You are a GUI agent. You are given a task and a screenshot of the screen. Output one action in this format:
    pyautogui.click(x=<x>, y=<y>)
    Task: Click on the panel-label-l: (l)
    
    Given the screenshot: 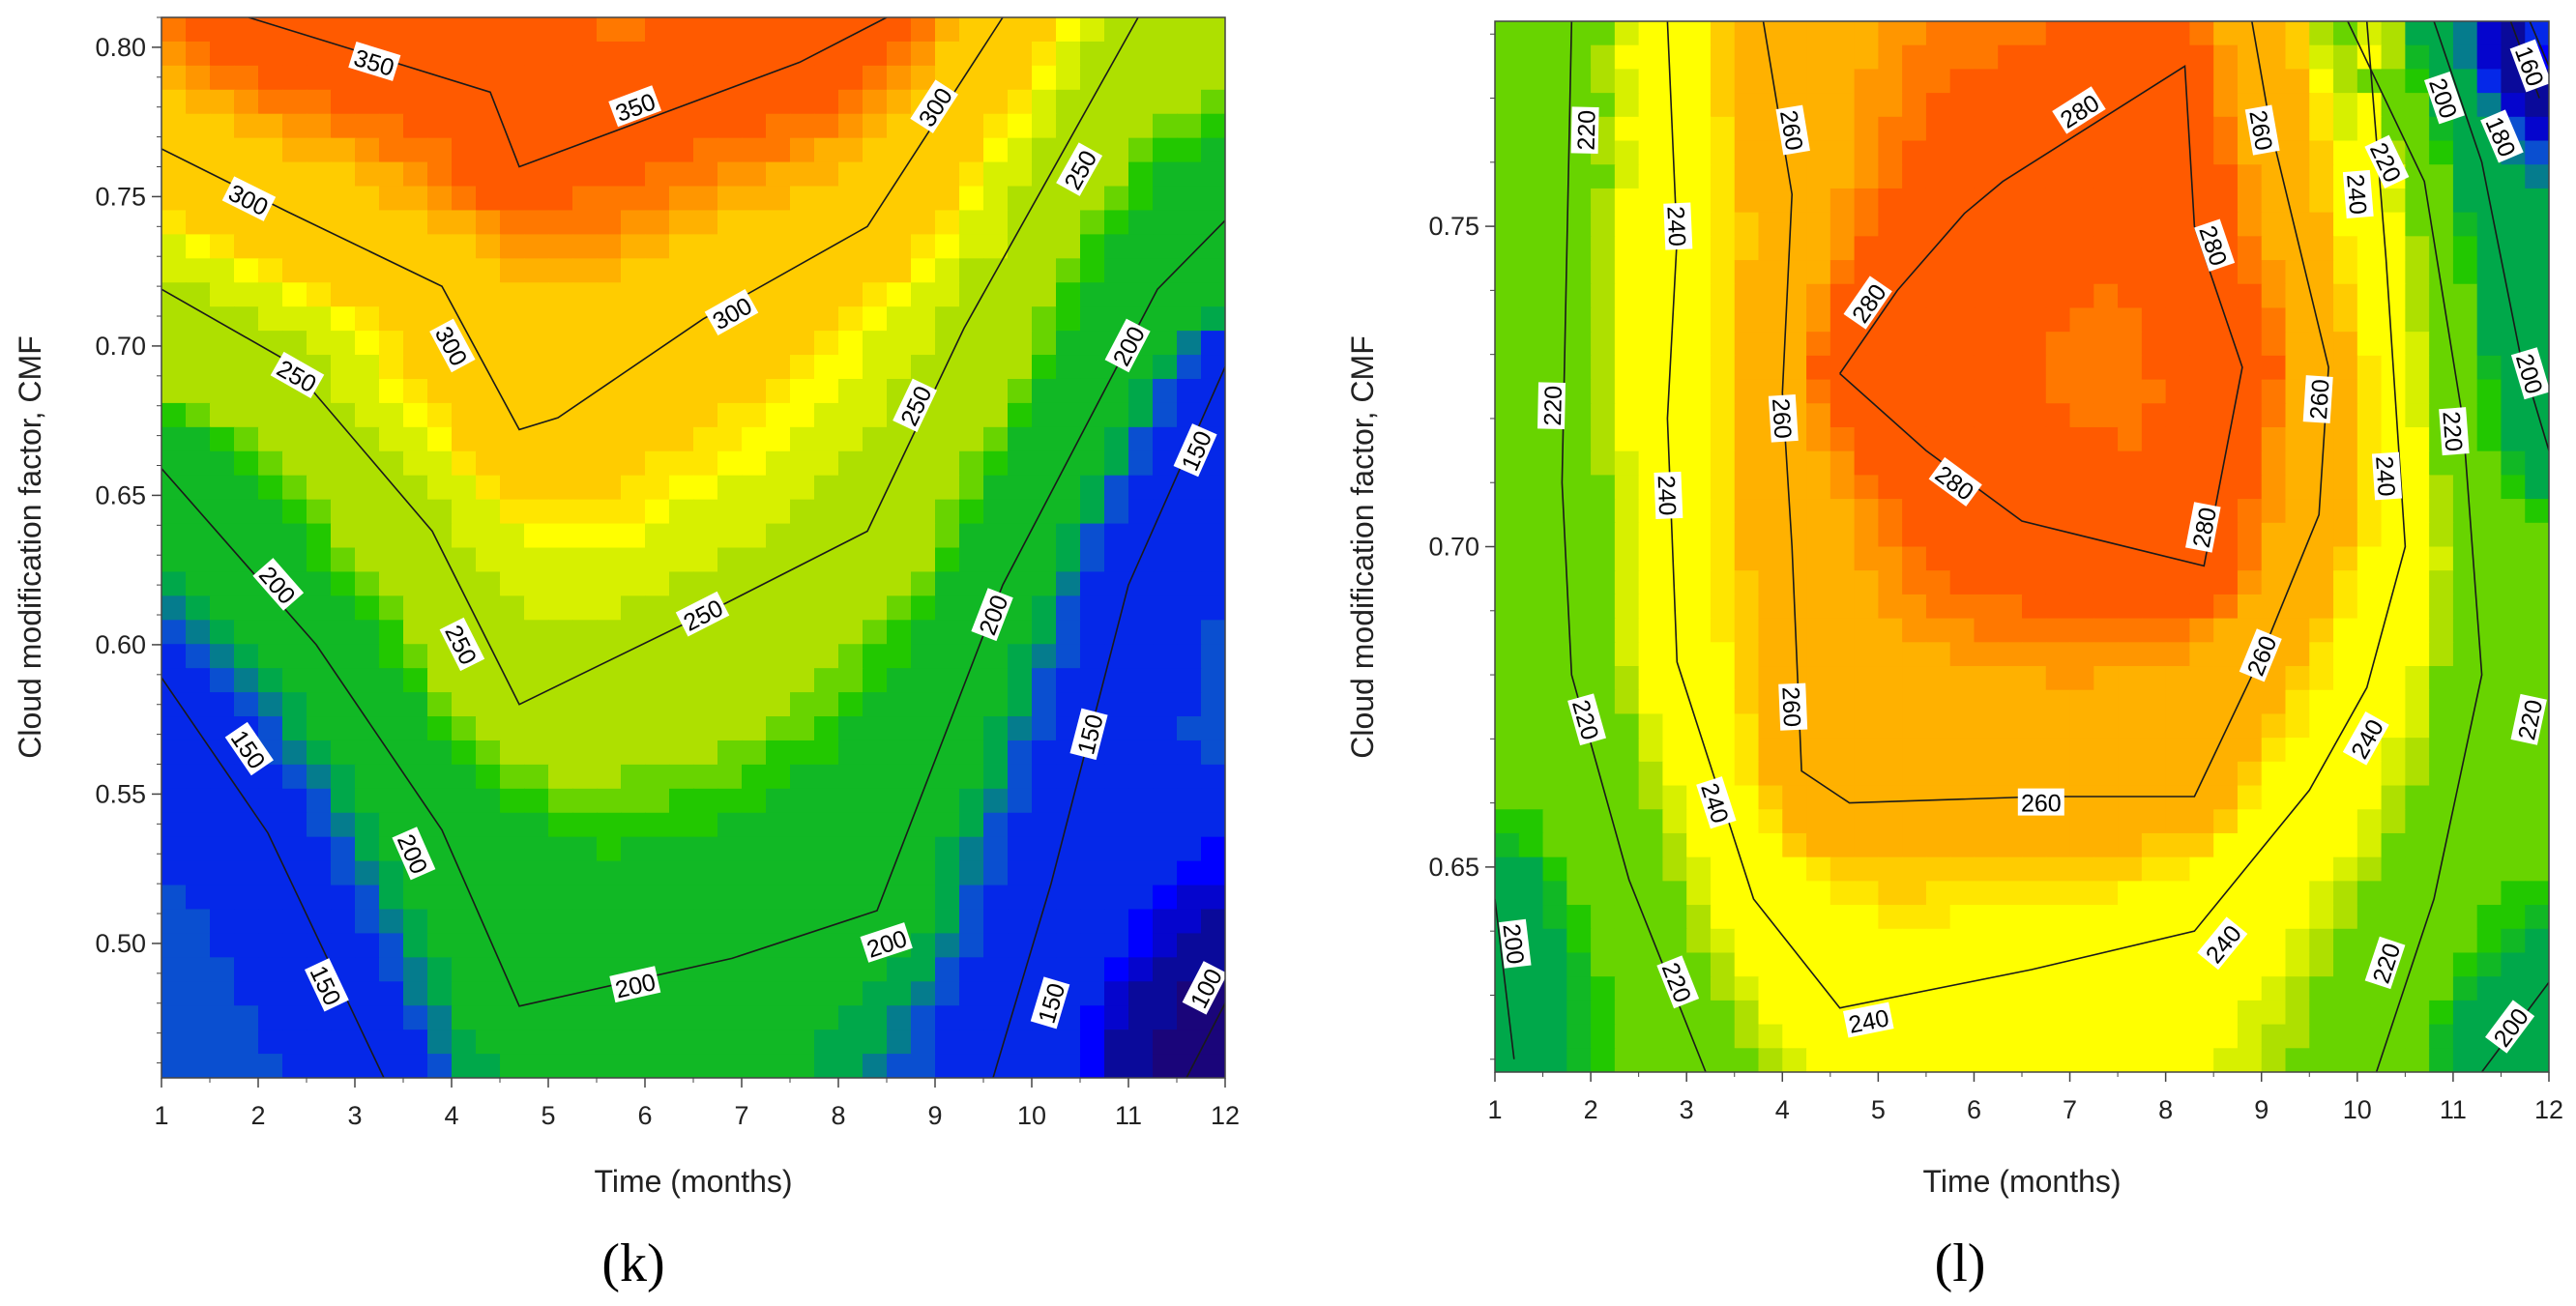 What is the action you would take?
    pyautogui.click(x=1960, y=1263)
    